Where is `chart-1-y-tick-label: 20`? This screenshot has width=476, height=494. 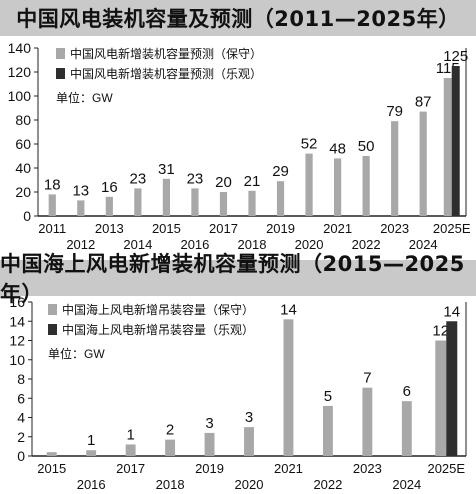
chart-1-y-tick-label: 20 is located at coordinates (23, 192).